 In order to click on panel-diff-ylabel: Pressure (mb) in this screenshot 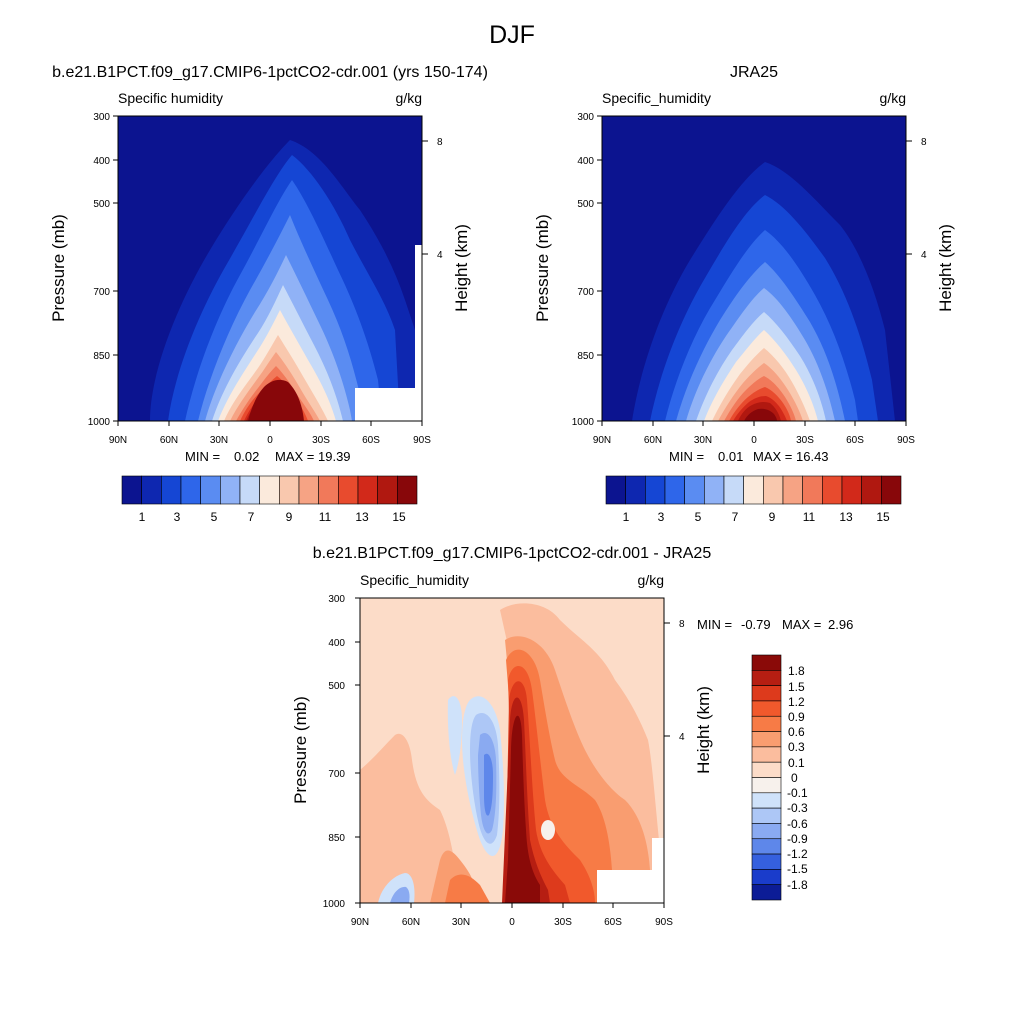, I will do `click(300, 750)`.